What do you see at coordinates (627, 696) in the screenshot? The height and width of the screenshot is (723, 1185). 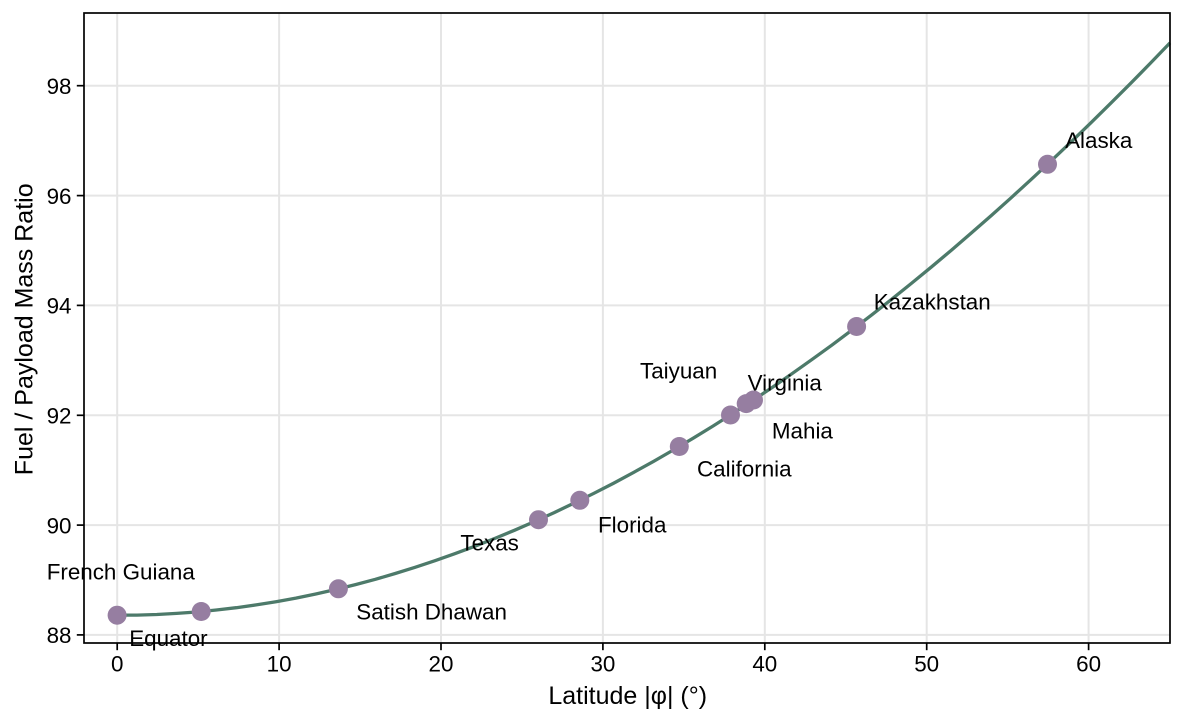 I see `svg-text: Latitude |φ| (°)` at bounding box center [627, 696].